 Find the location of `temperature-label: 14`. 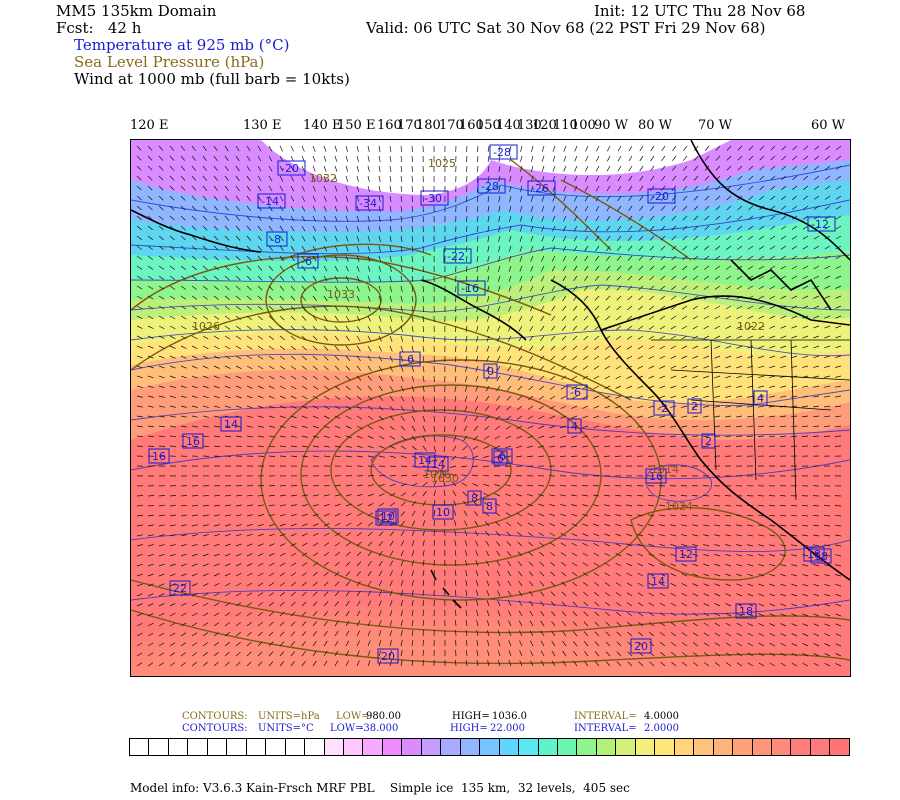

temperature-label: 14 is located at coordinates (438, 464).